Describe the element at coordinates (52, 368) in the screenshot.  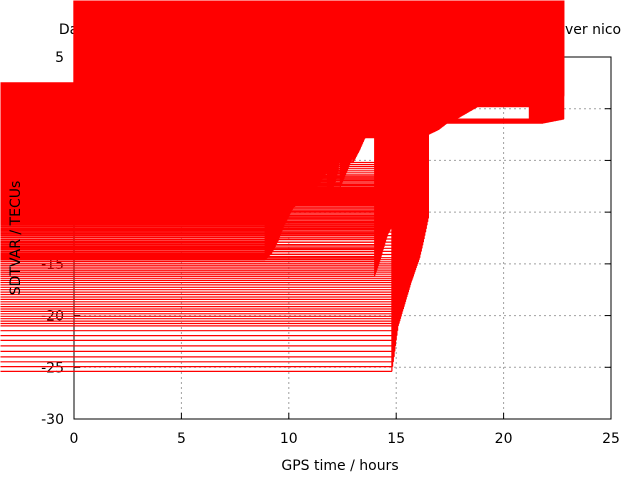
I see `y-tick-label: -25` at that location.